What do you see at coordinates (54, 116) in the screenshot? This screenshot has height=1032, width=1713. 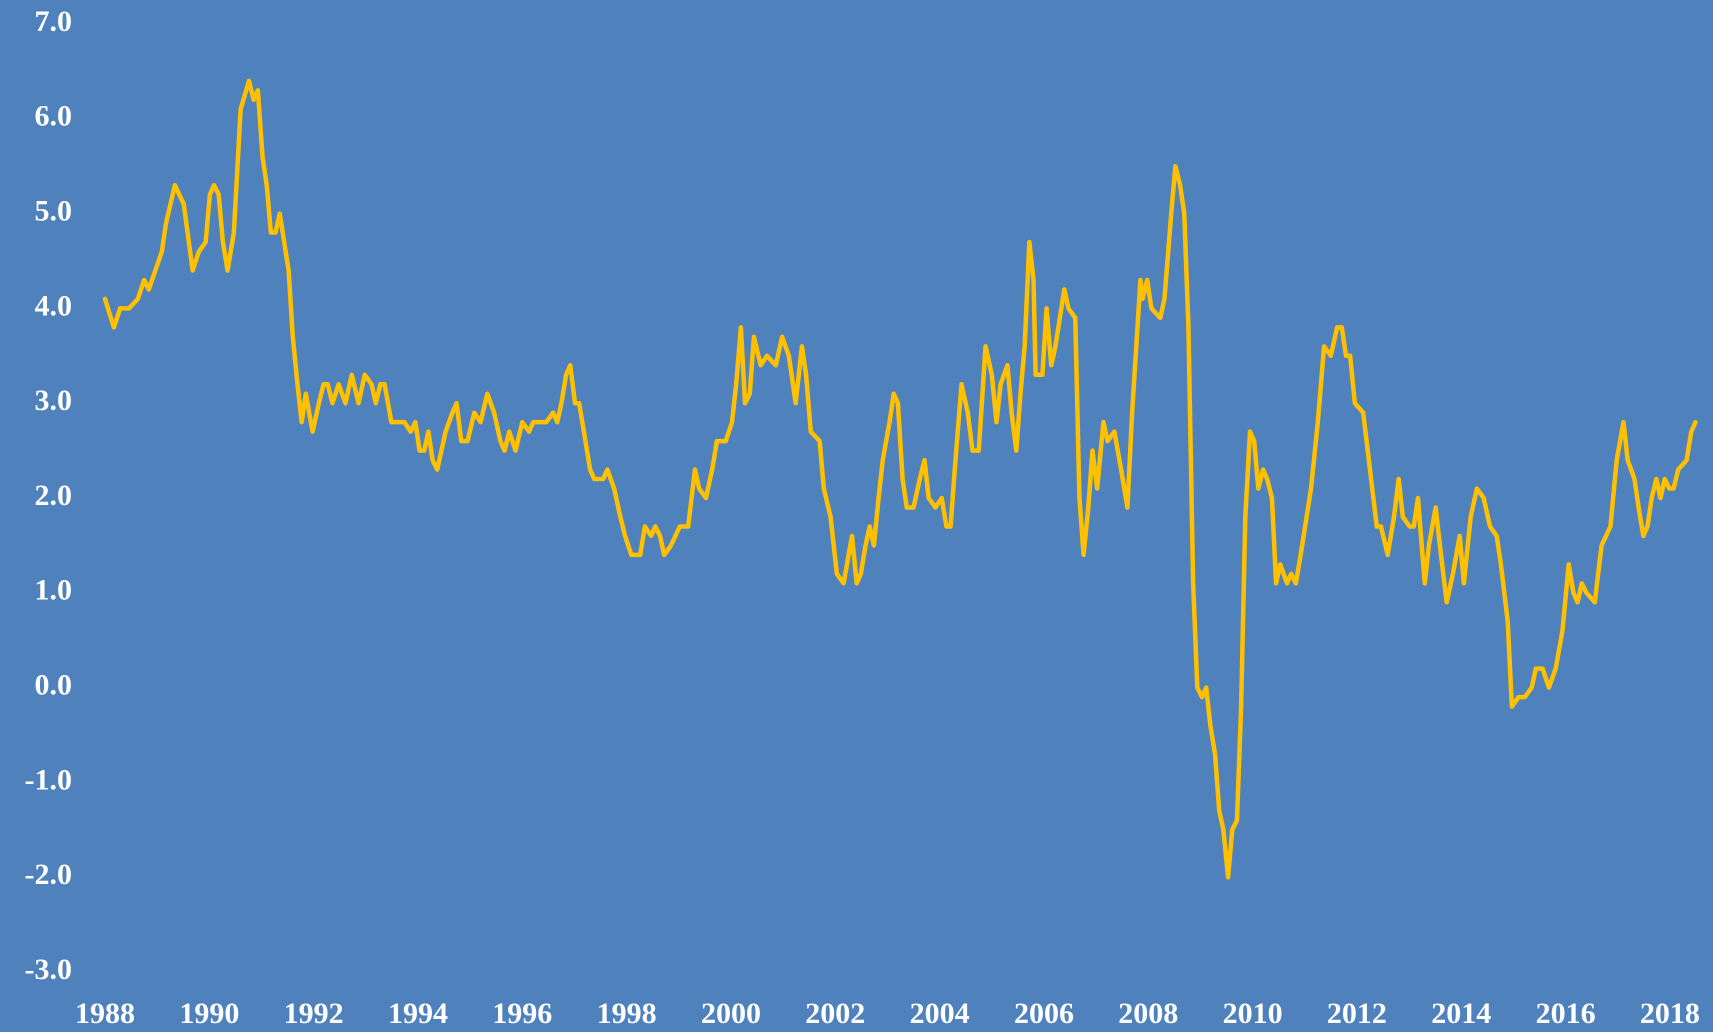 I see `y-tick-label: 6.0` at bounding box center [54, 116].